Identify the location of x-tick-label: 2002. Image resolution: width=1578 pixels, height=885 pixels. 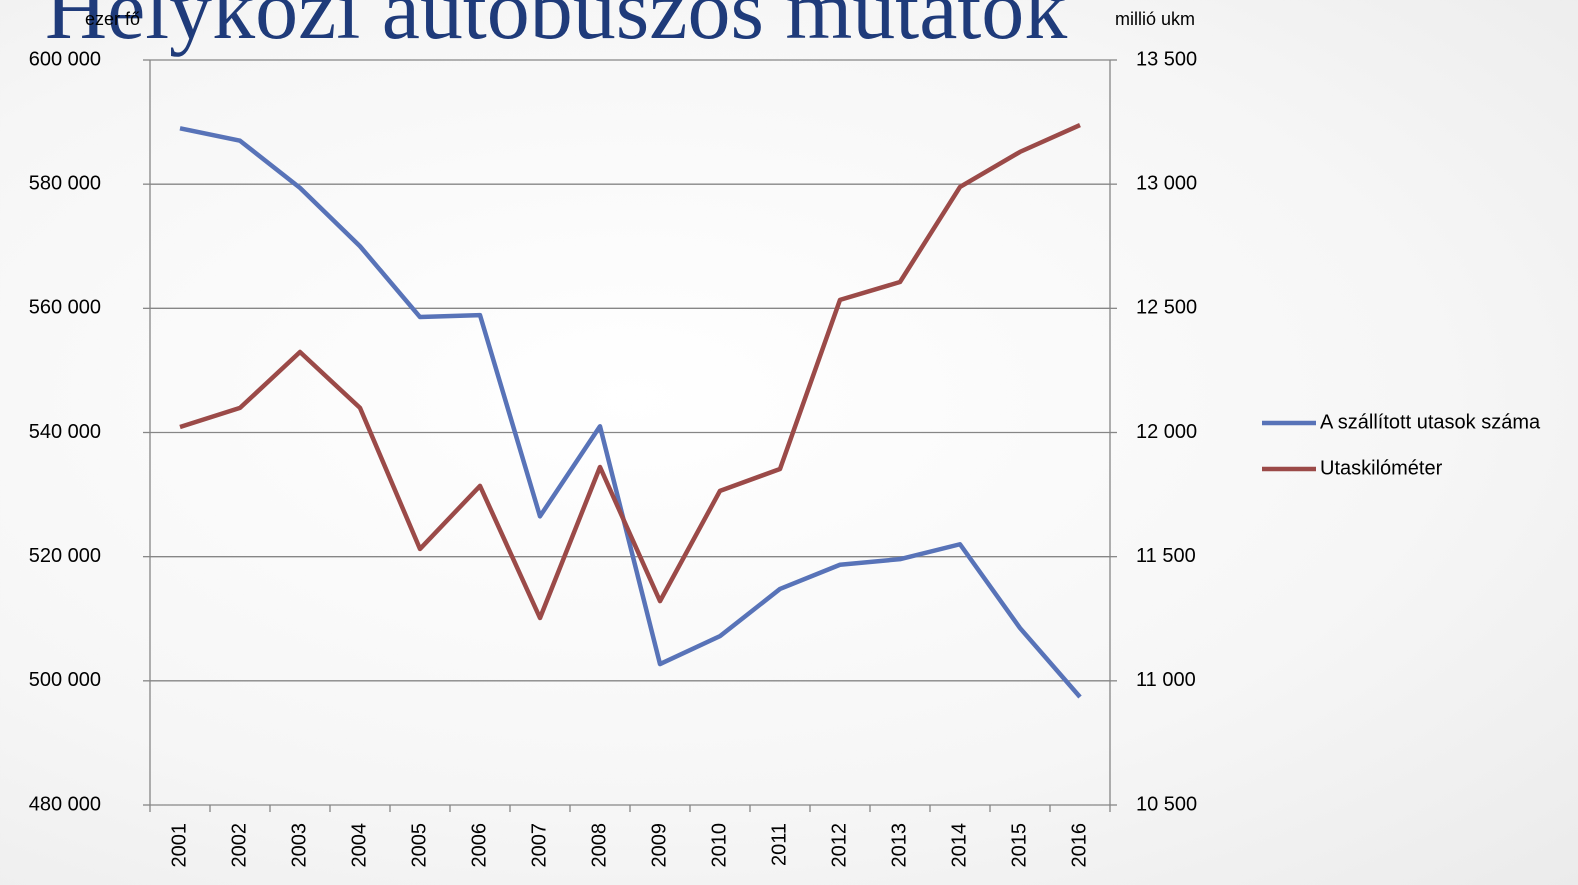
(239, 845).